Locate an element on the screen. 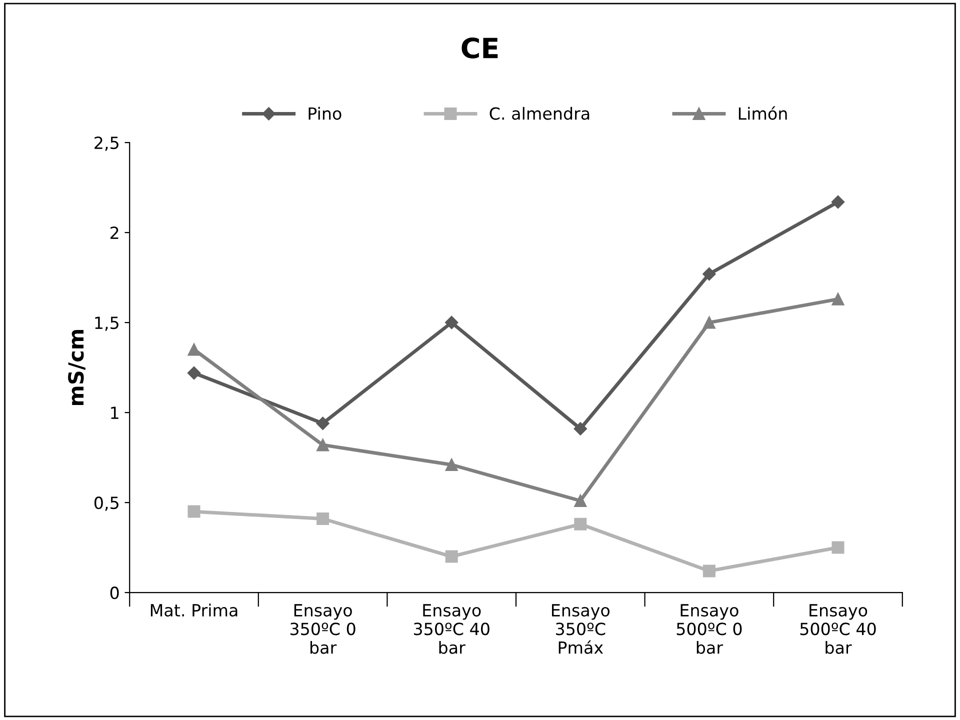 The width and height of the screenshot is (960, 720). x-tick-label: Ensayo 500ºC 0 bar is located at coordinates (709, 629).